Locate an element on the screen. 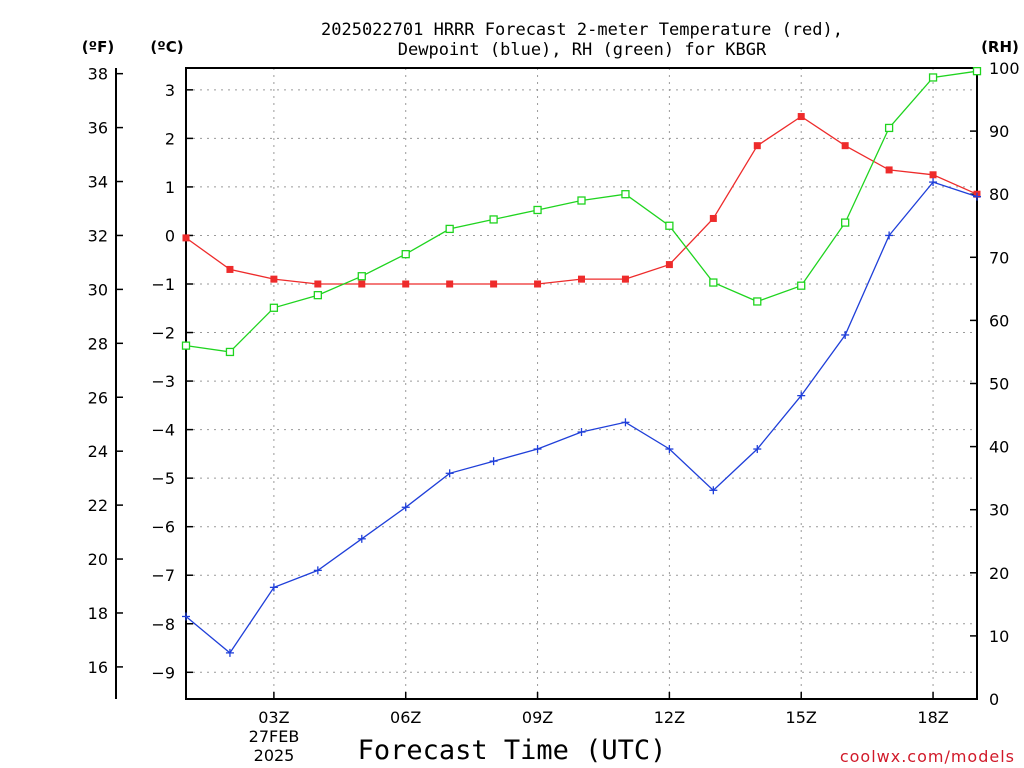 Image resolution: width=1024 pixels, height=768 pixels. celsius-tick-label: −2 is located at coordinates (163, 333).